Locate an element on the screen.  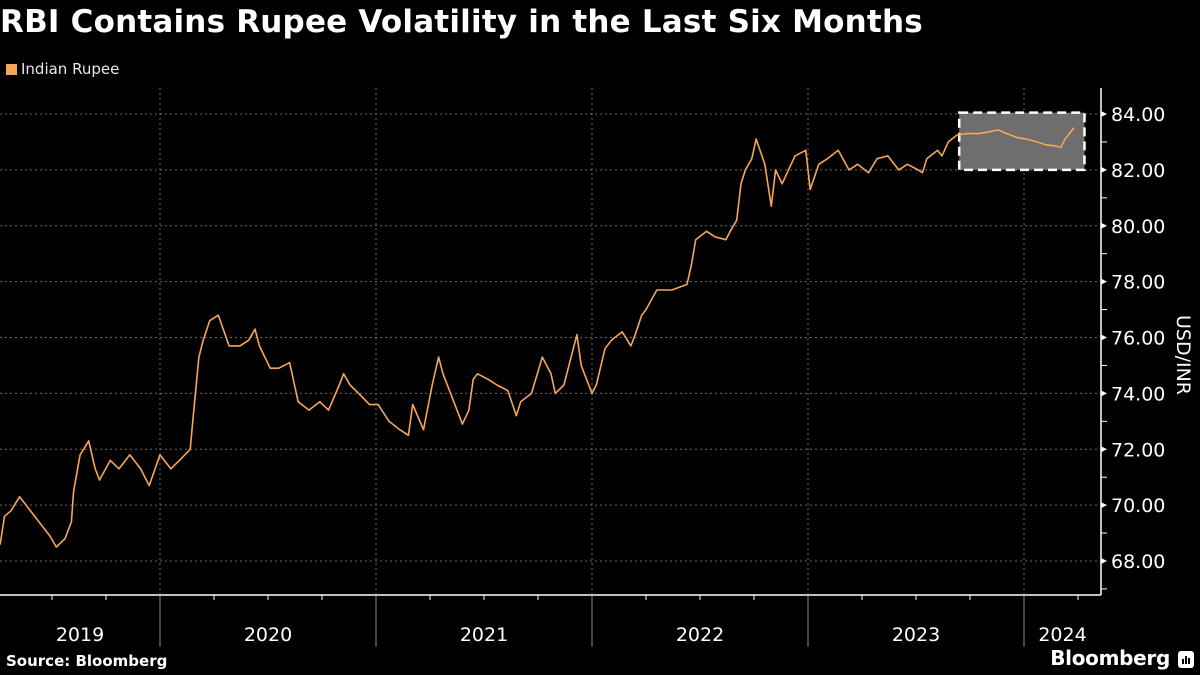
y-tick-label: 82.00 is located at coordinates (1138, 171).